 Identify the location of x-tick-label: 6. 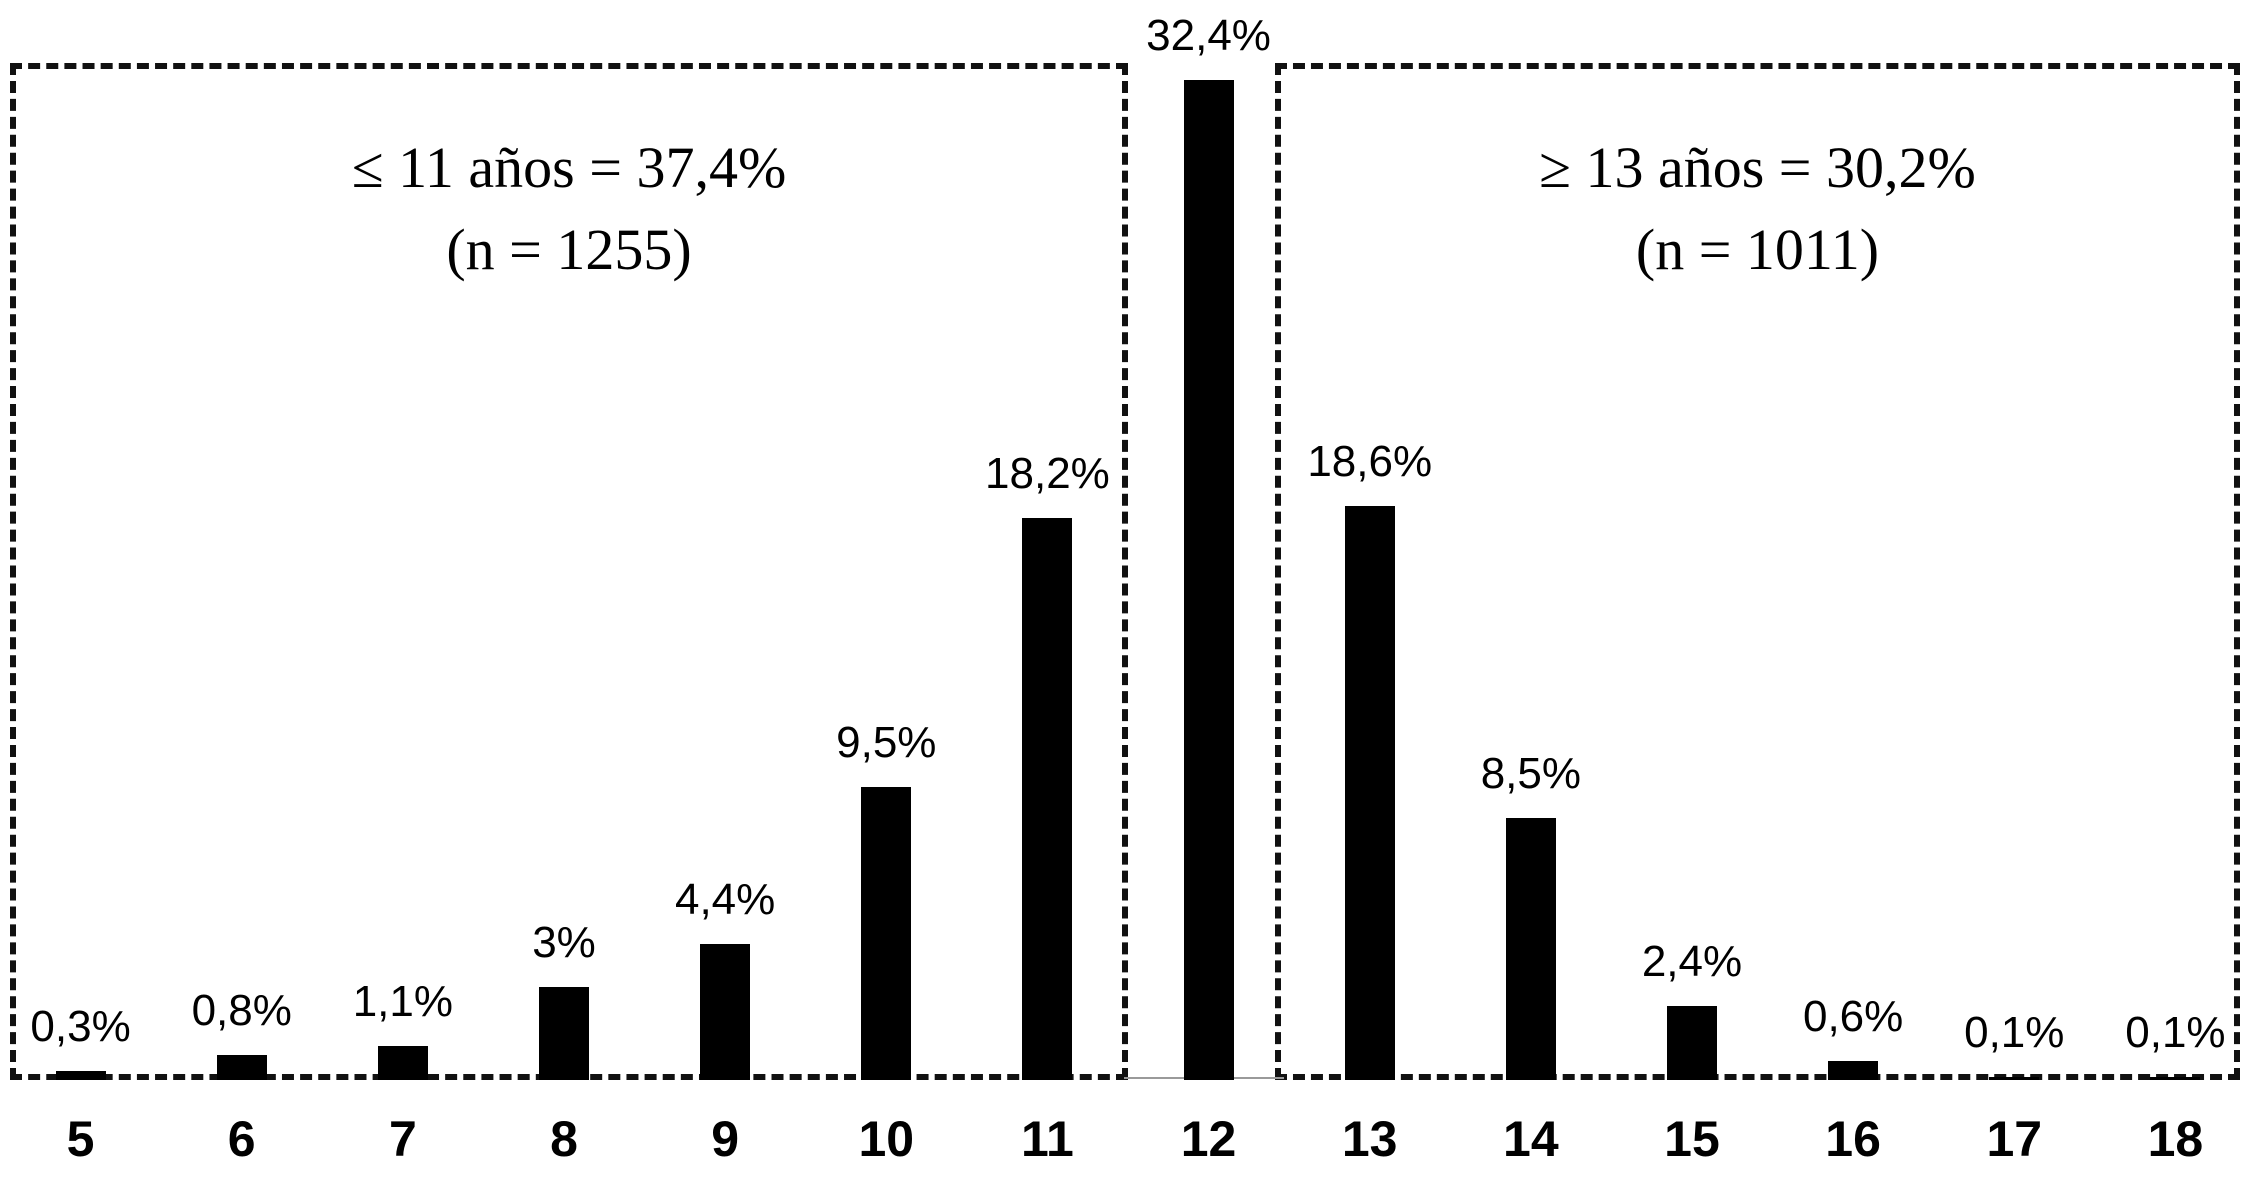
(241, 1139).